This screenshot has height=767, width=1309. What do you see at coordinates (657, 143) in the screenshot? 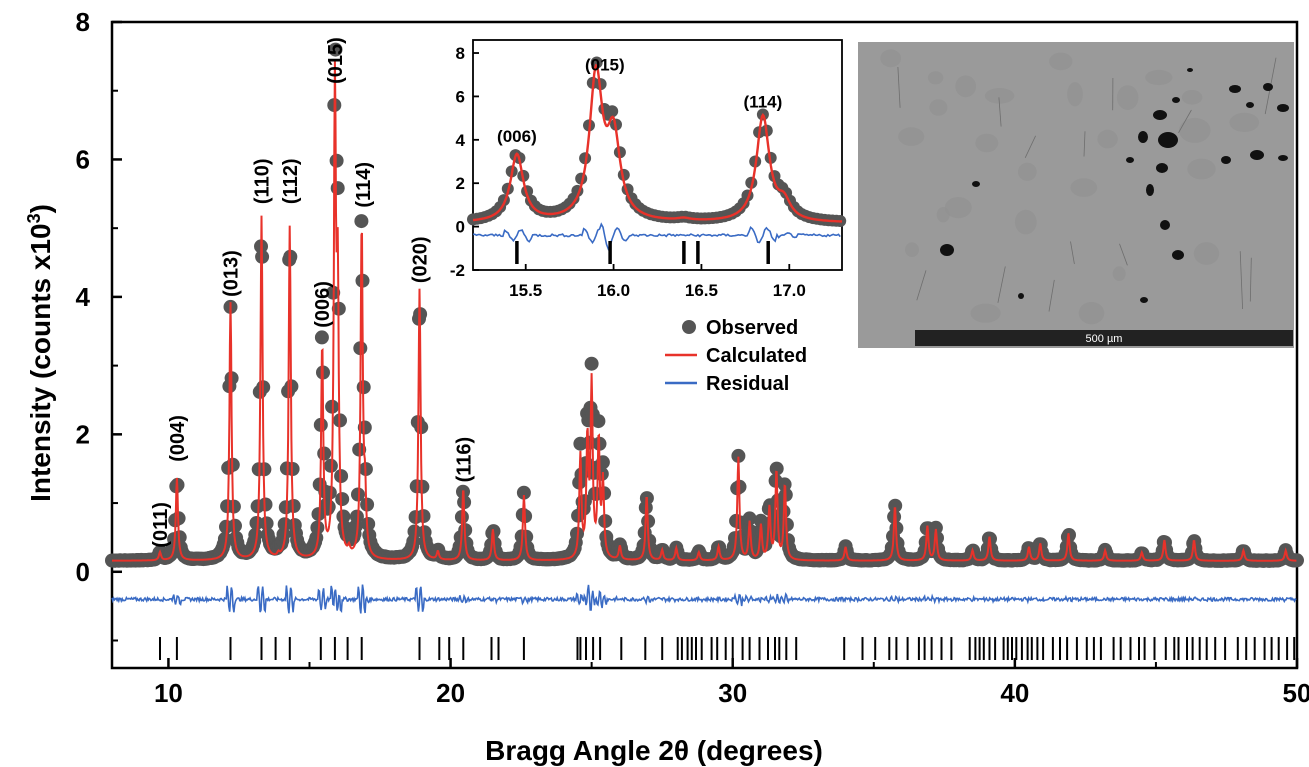
I see `inset-calculated-line` at bounding box center [657, 143].